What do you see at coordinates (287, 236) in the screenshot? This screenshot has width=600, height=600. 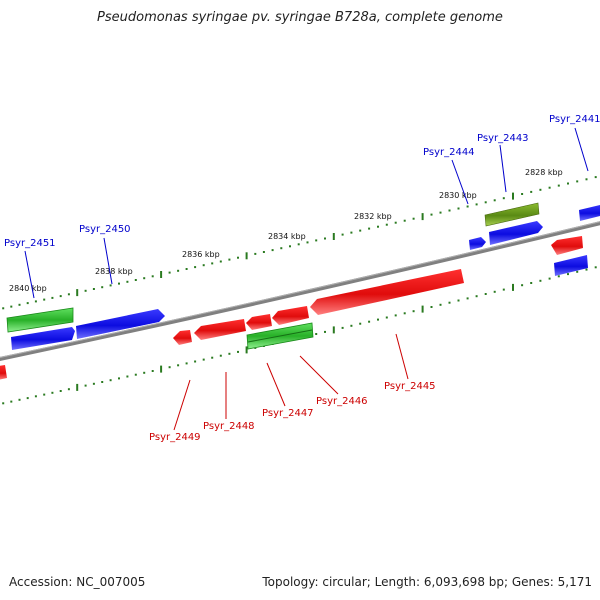 I see `kbp-label: 2834 kbp` at bounding box center [287, 236].